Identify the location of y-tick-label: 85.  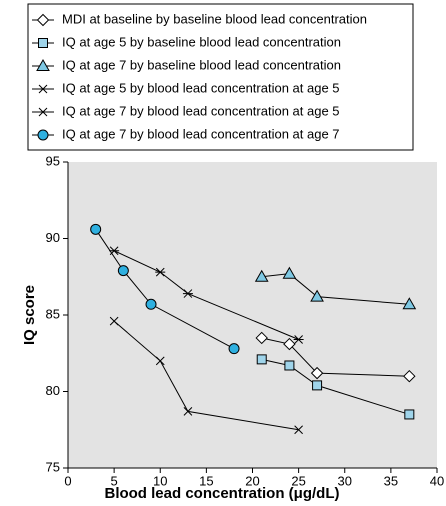
(53, 313).